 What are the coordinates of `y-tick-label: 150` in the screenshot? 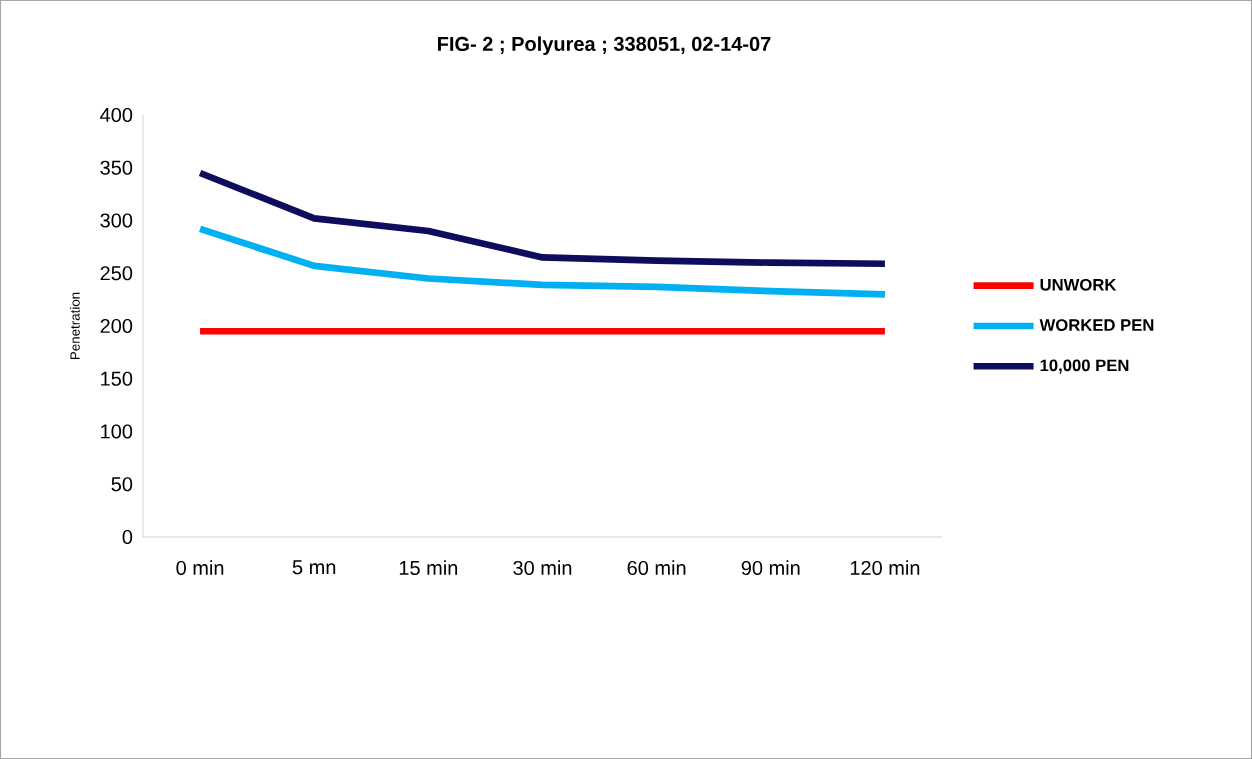 It's located at (117, 378).